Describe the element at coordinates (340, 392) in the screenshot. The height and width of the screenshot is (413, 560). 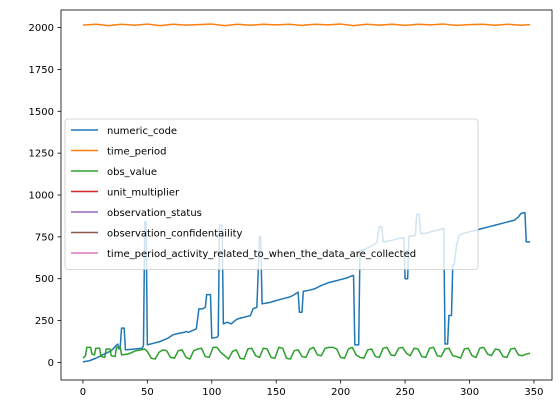
I see `x-tick-label-4: 200` at that location.